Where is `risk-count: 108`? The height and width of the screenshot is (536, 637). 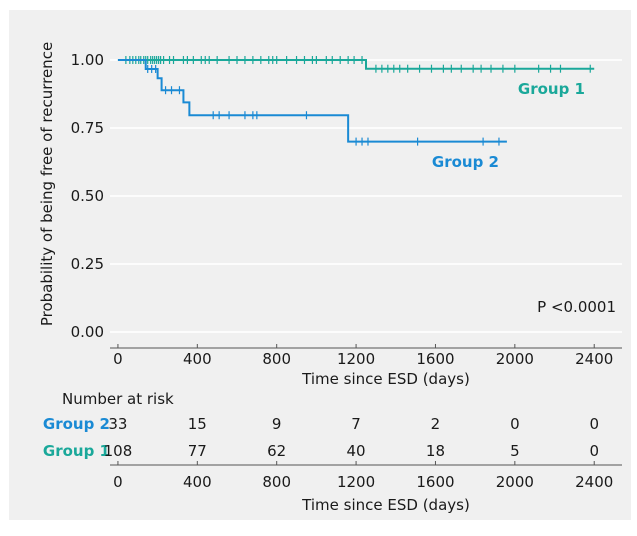
risk-count: 108 is located at coordinates (118, 451).